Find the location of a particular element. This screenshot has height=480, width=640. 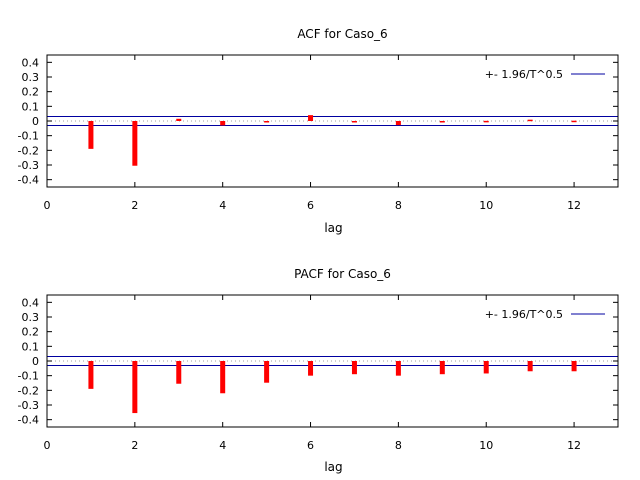

acf-title: ACF for Caso_6 is located at coordinates (342, 34).